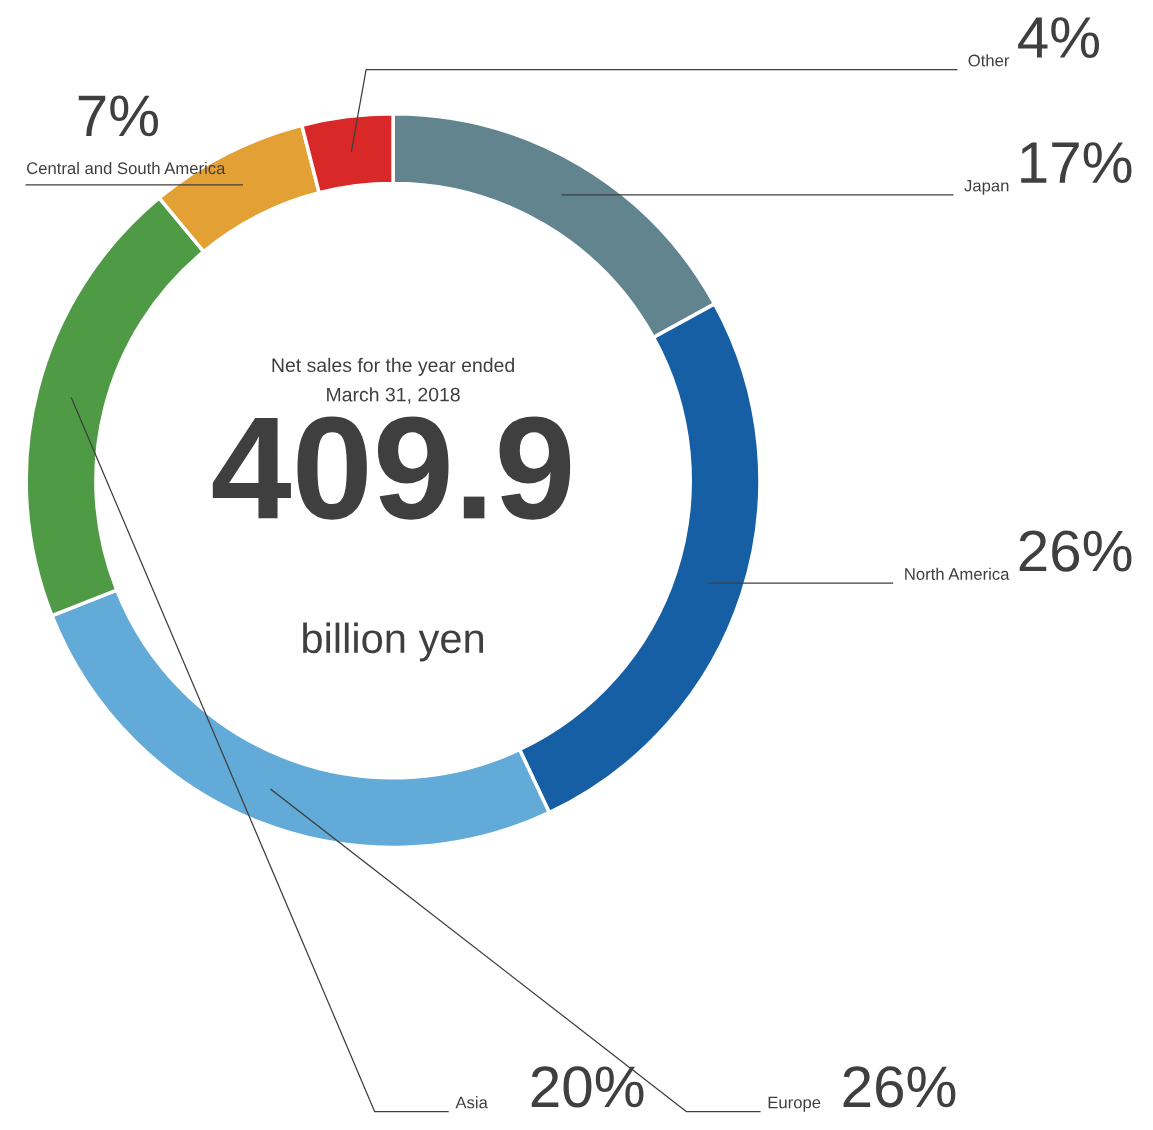  What do you see at coordinates (794, 1104) in the screenshot?
I see `slice-label: Europe` at bounding box center [794, 1104].